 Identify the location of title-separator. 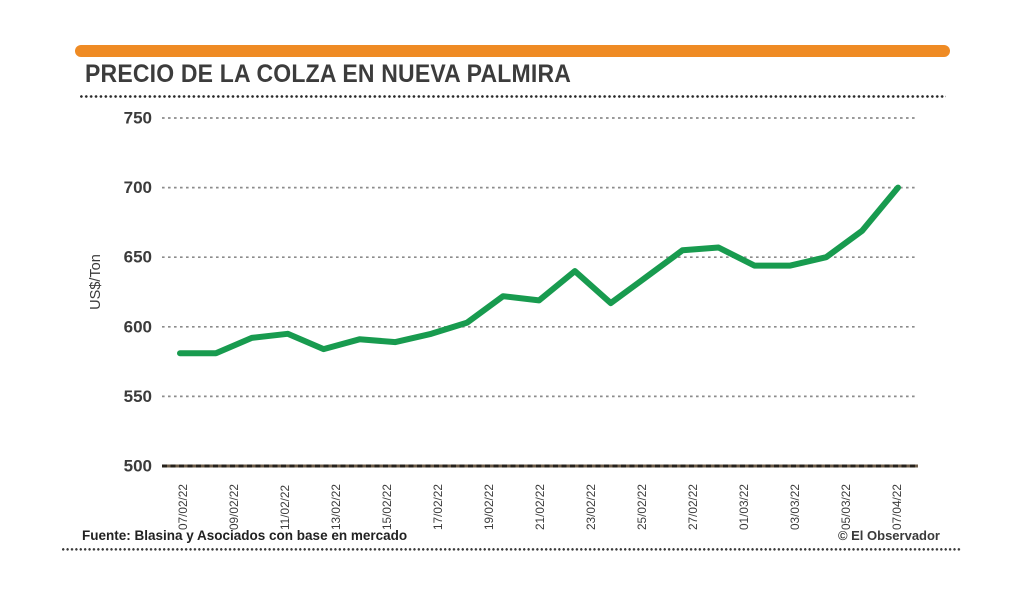
(513, 96).